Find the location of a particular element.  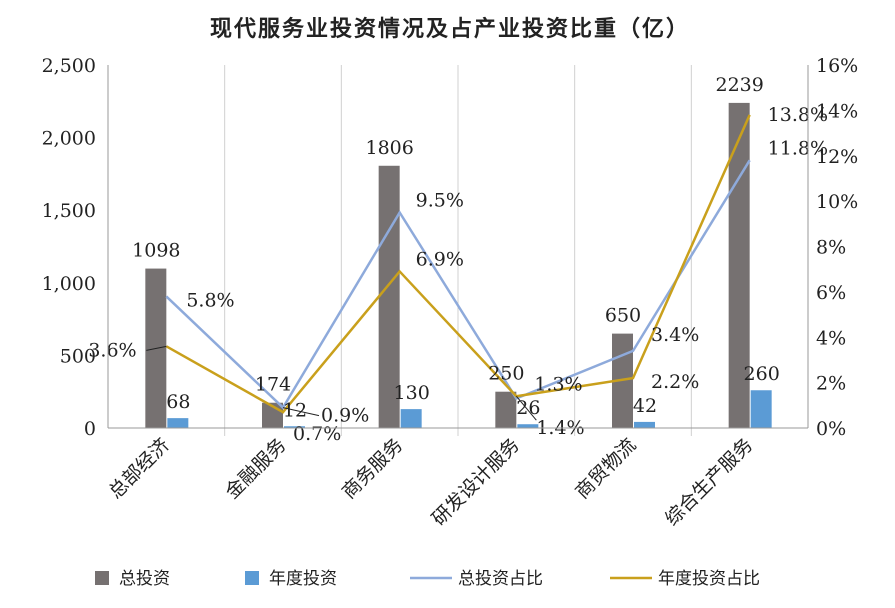

right-tick-label: 2% is located at coordinates (831, 384).